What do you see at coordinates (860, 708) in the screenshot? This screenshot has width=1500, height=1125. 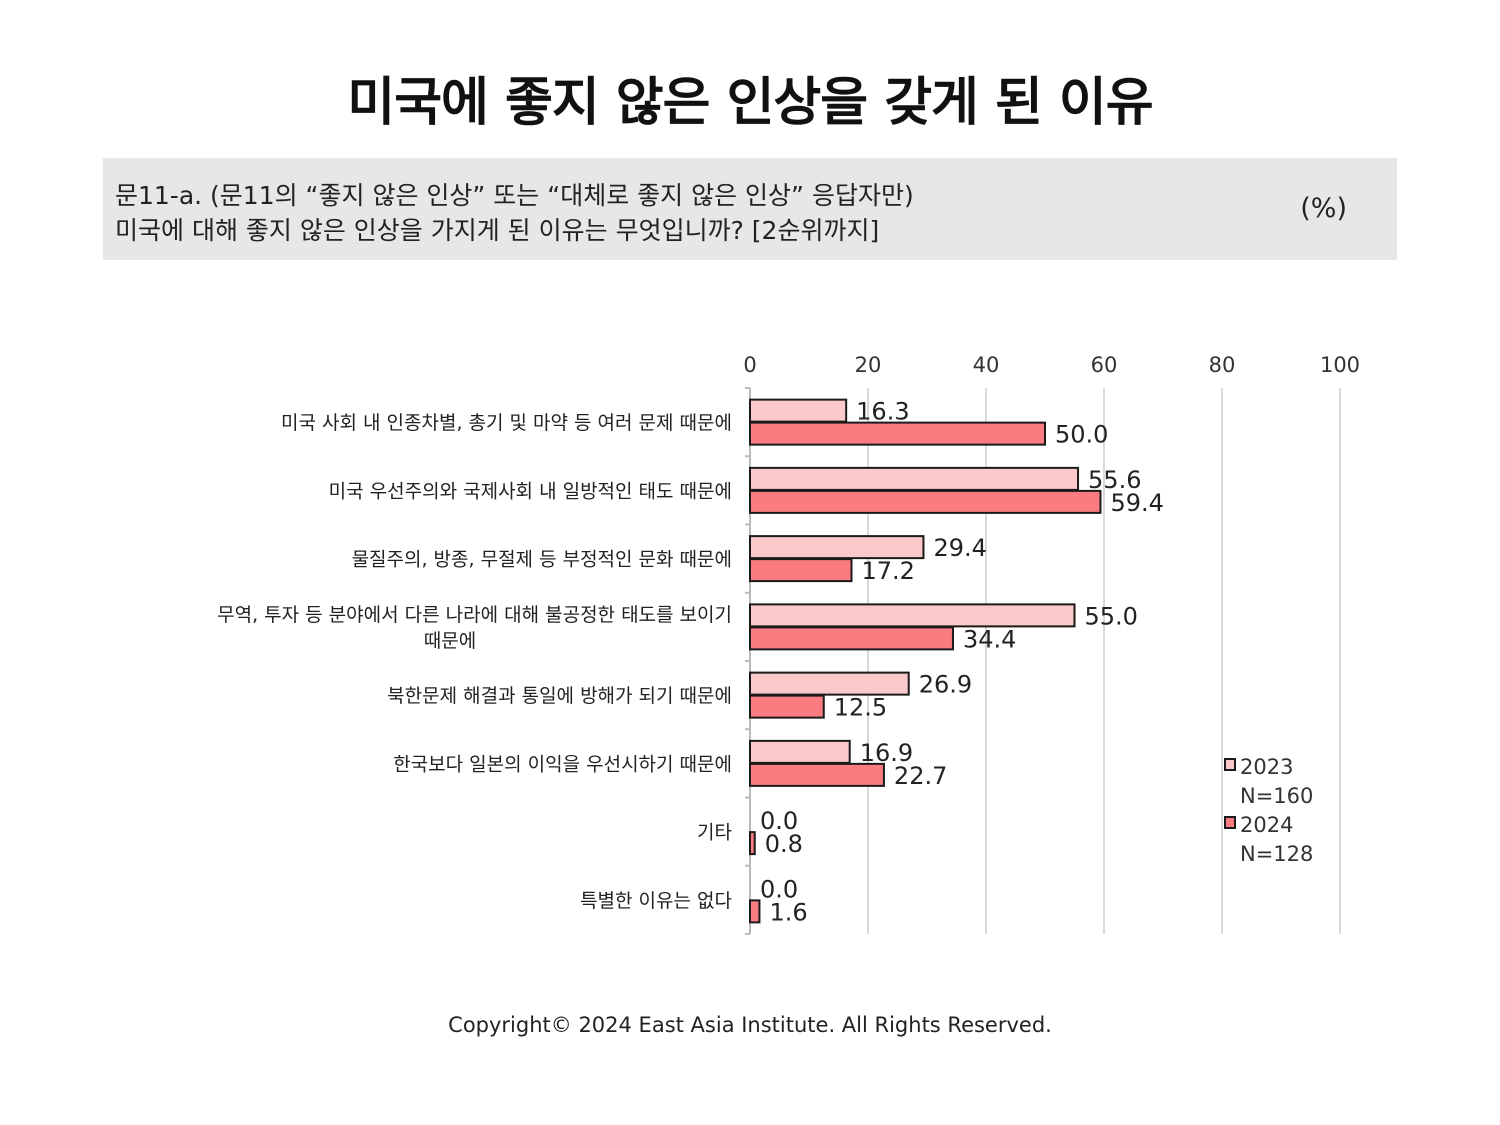 I see `data-label-2024: 12.5` at bounding box center [860, 708].